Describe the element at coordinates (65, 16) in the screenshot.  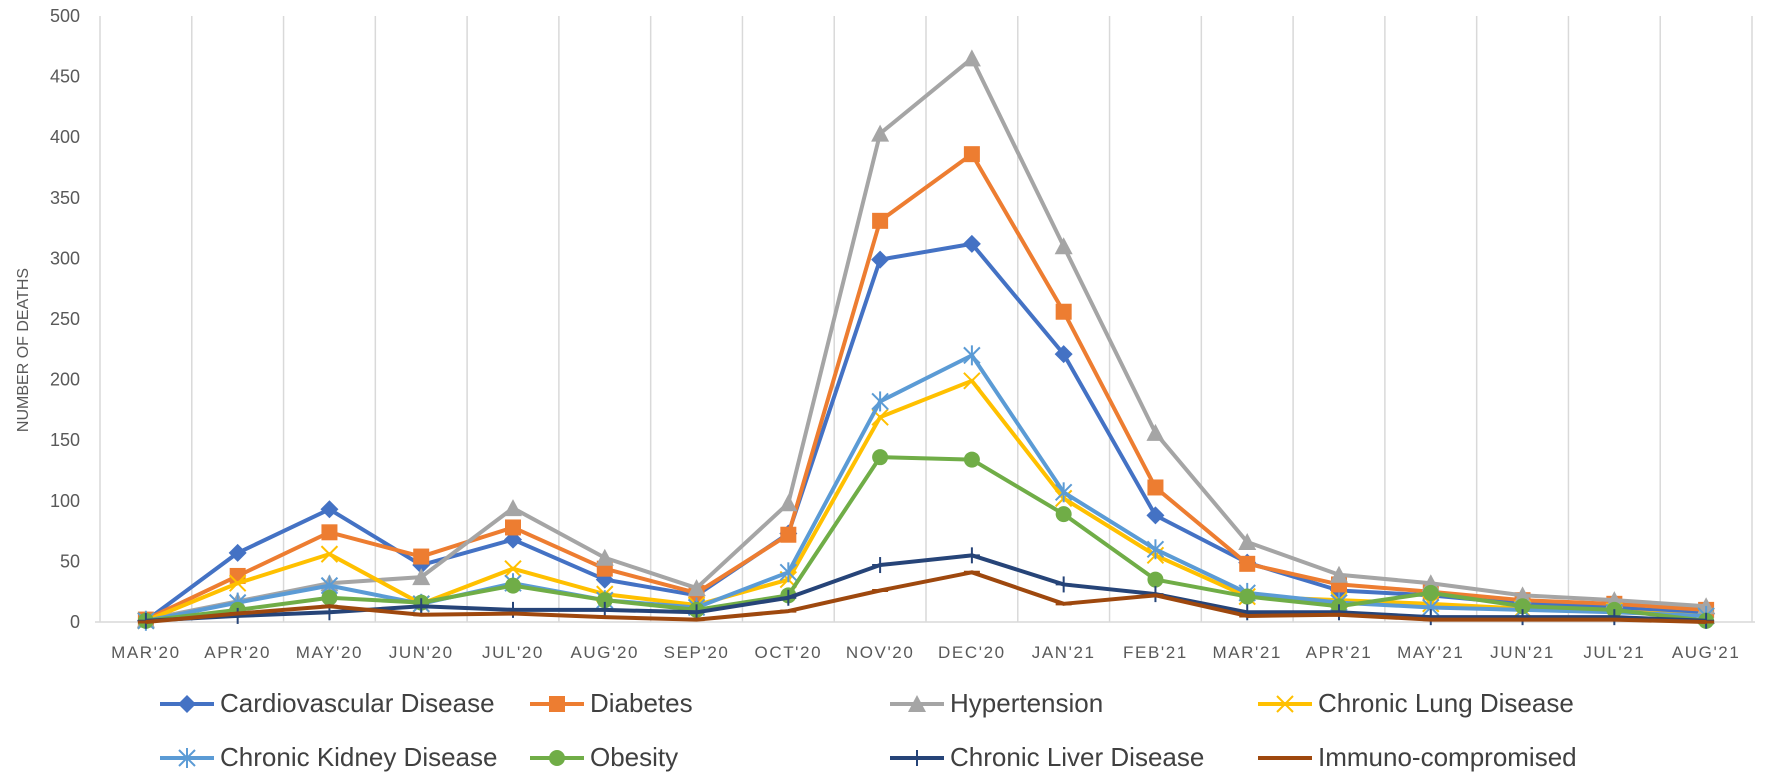
I see `y-tick-label: 500` at that location.